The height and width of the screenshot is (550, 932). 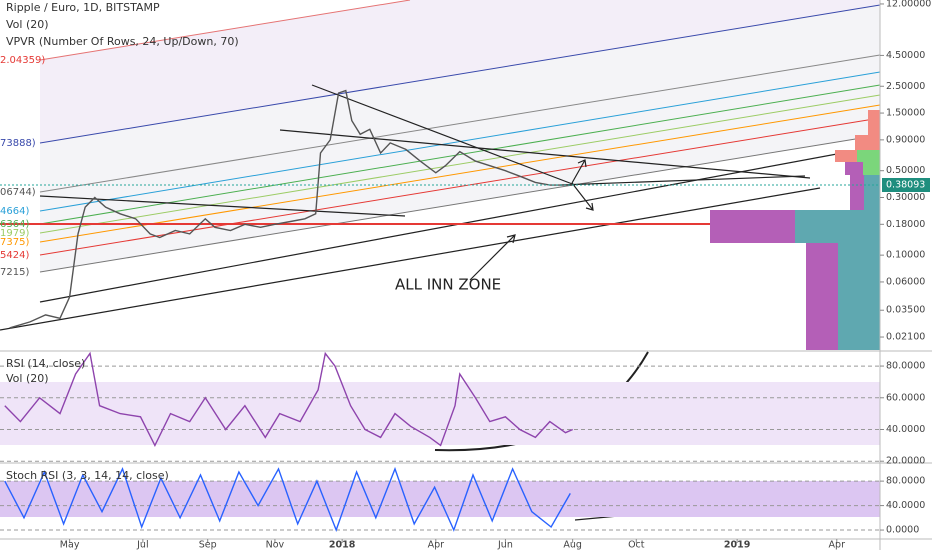 I want to click on indicator: VPVR (Number Of Rows, 24, Up/Down, 70), so click(x=122, y=41).